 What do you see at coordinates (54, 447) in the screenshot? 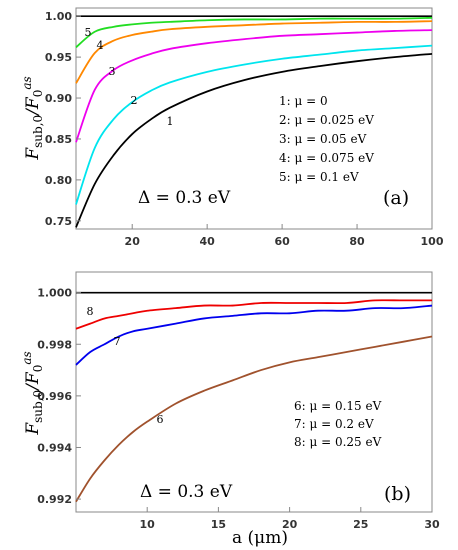
I see `y-tick-label: 0.994` at bounding box center [54, 447].